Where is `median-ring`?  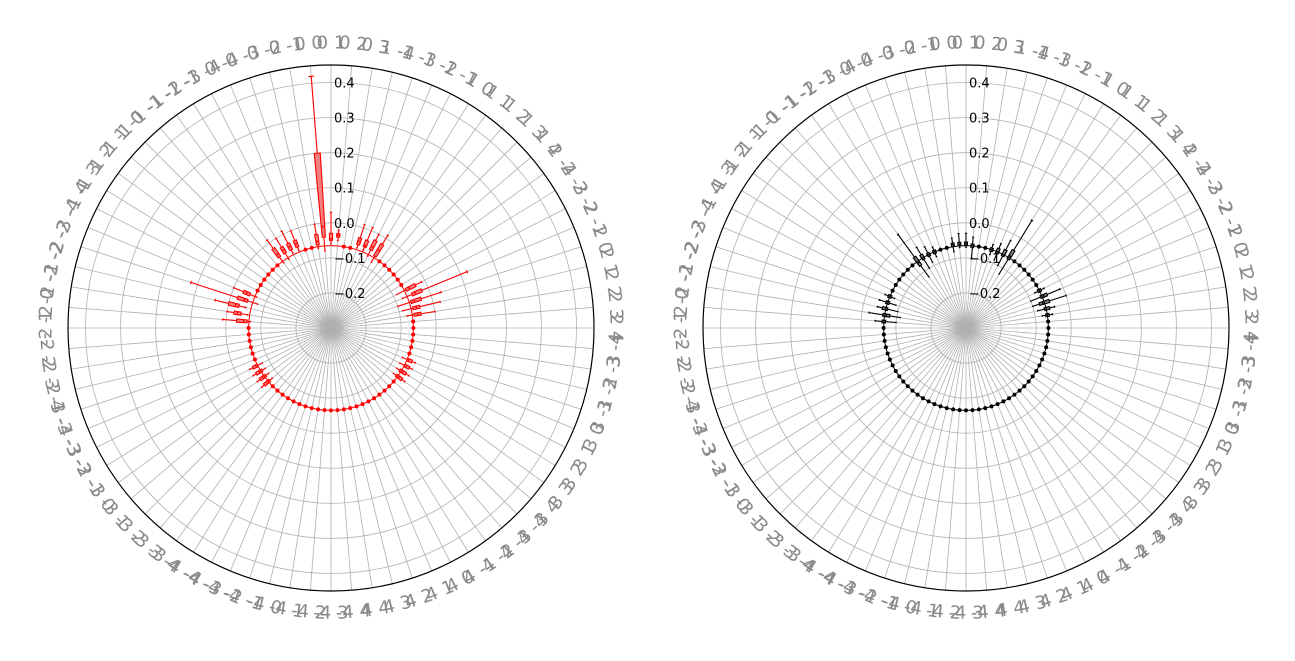 median-ring is located at coordinates (331, 328).